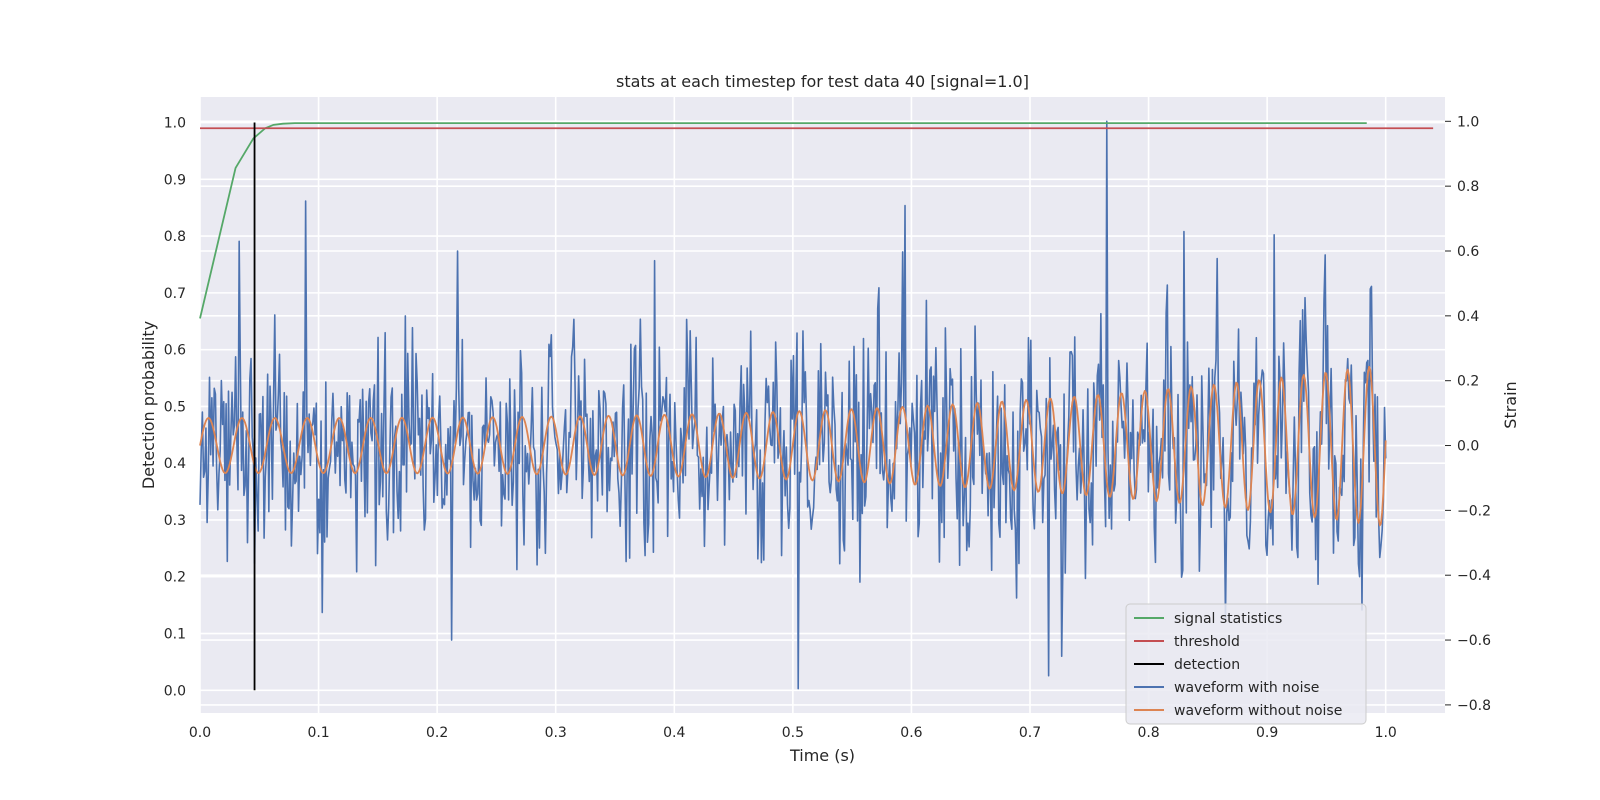 This screenshot has height=800, width=1600. Describe the element at coordinates (1228, 619) in the screenshot. I see `legend-label: signal statistics` at that location.